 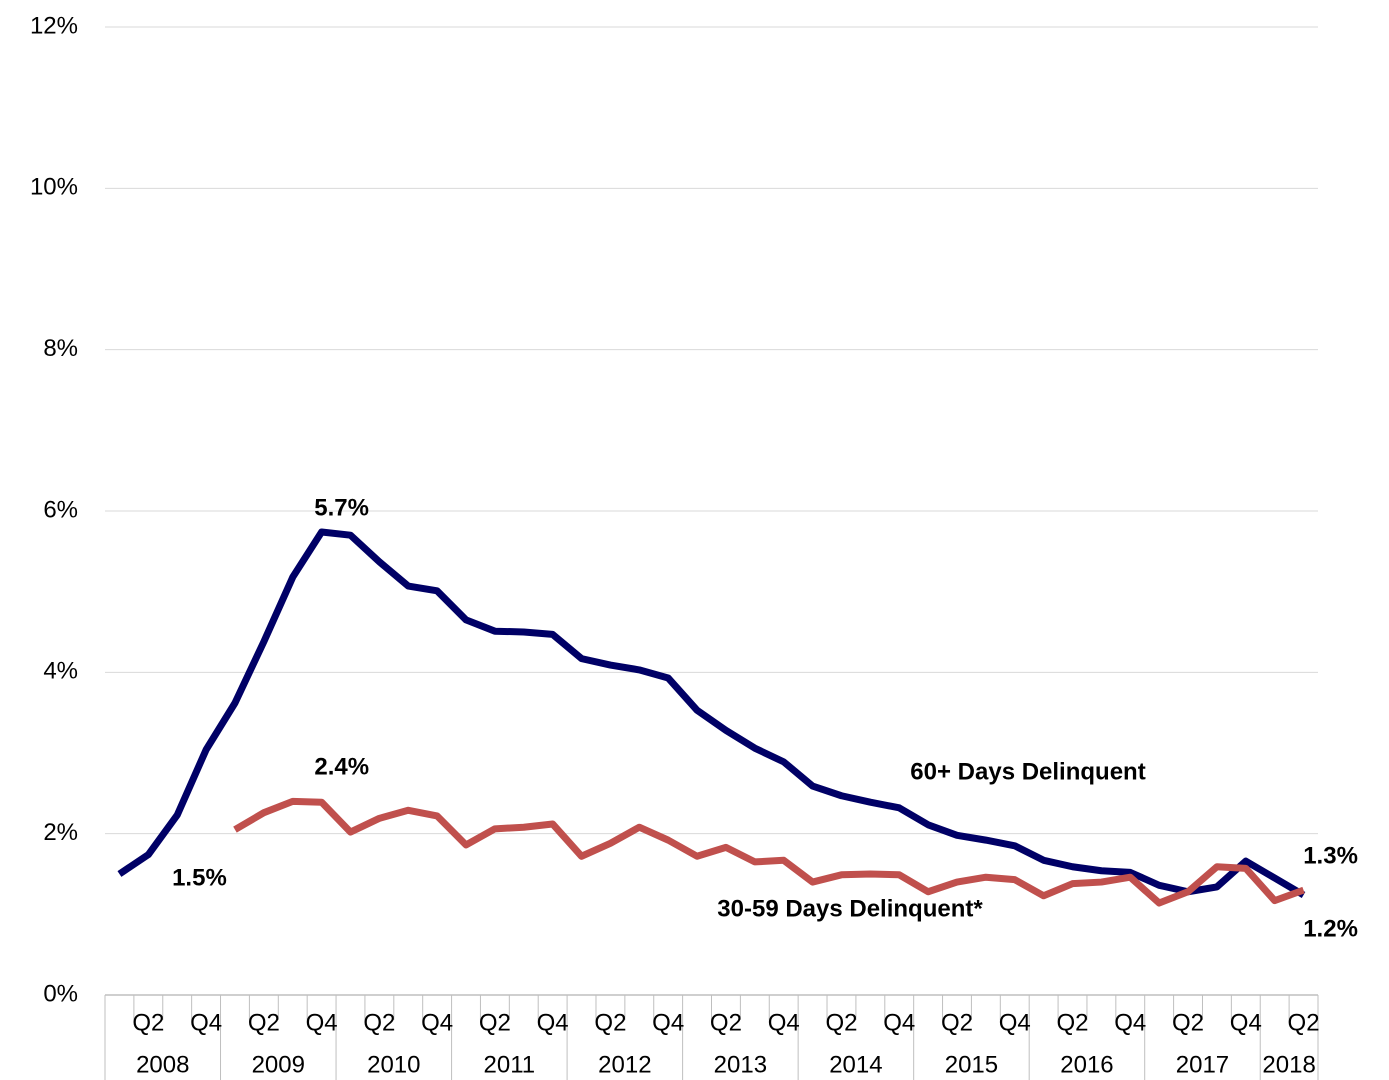 What do you see at coordinates (624, 1064) in the screenshot?
I see `year-label: 2012` at bounding box center [624, 1064].